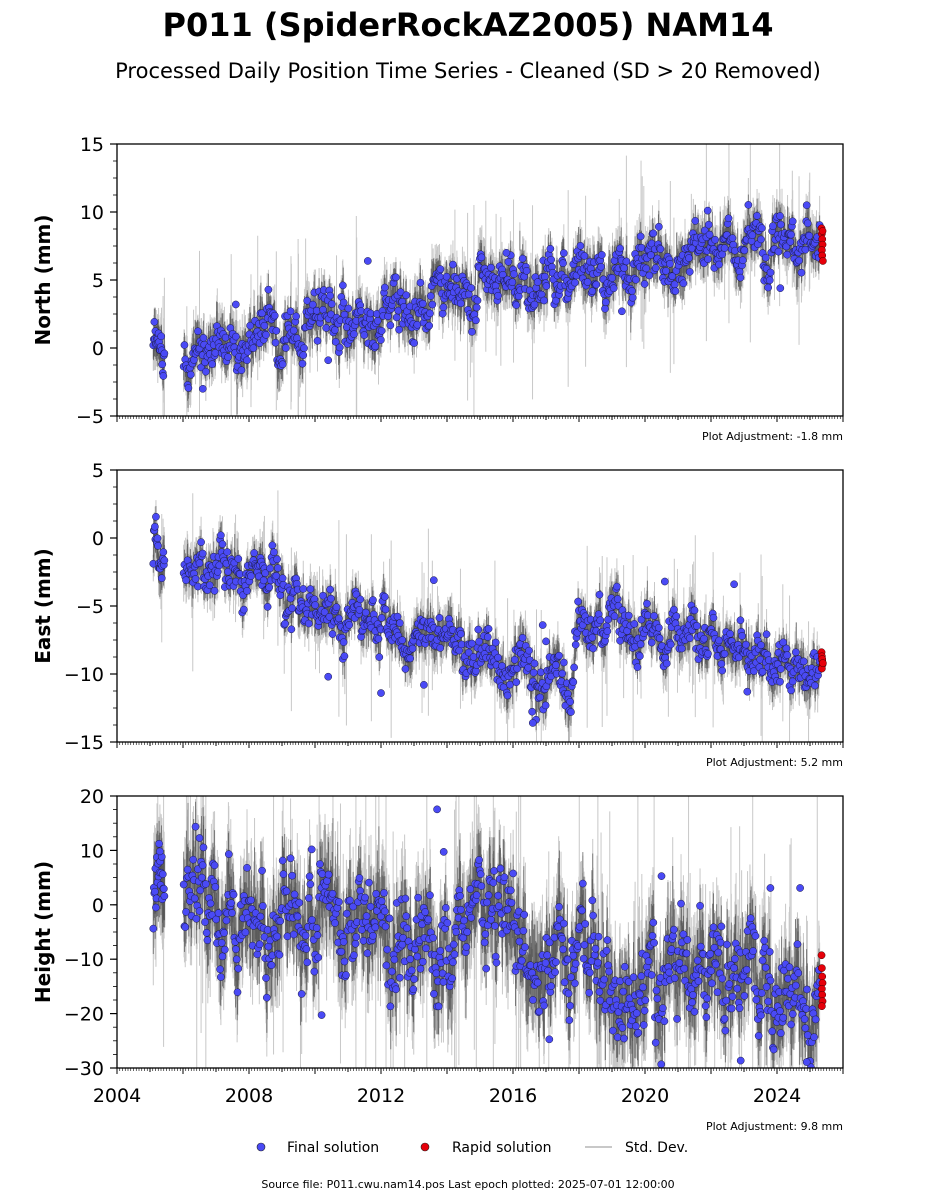  What do you see at coordinates (772, 436) in the screenshot?
I see `plot-adjustment-north: Plot Adjustment: -1.8 mm` at bounding box center [772, 436].